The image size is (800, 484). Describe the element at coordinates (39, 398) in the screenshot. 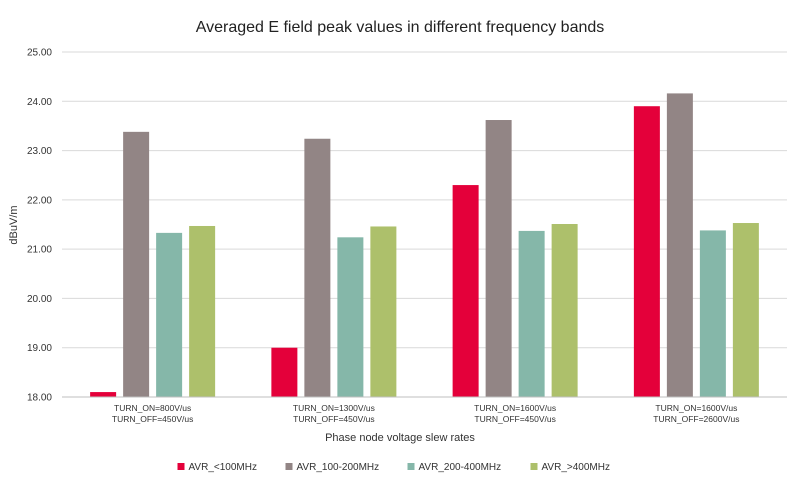

I see `y-tick-label: 18.00` at that location.